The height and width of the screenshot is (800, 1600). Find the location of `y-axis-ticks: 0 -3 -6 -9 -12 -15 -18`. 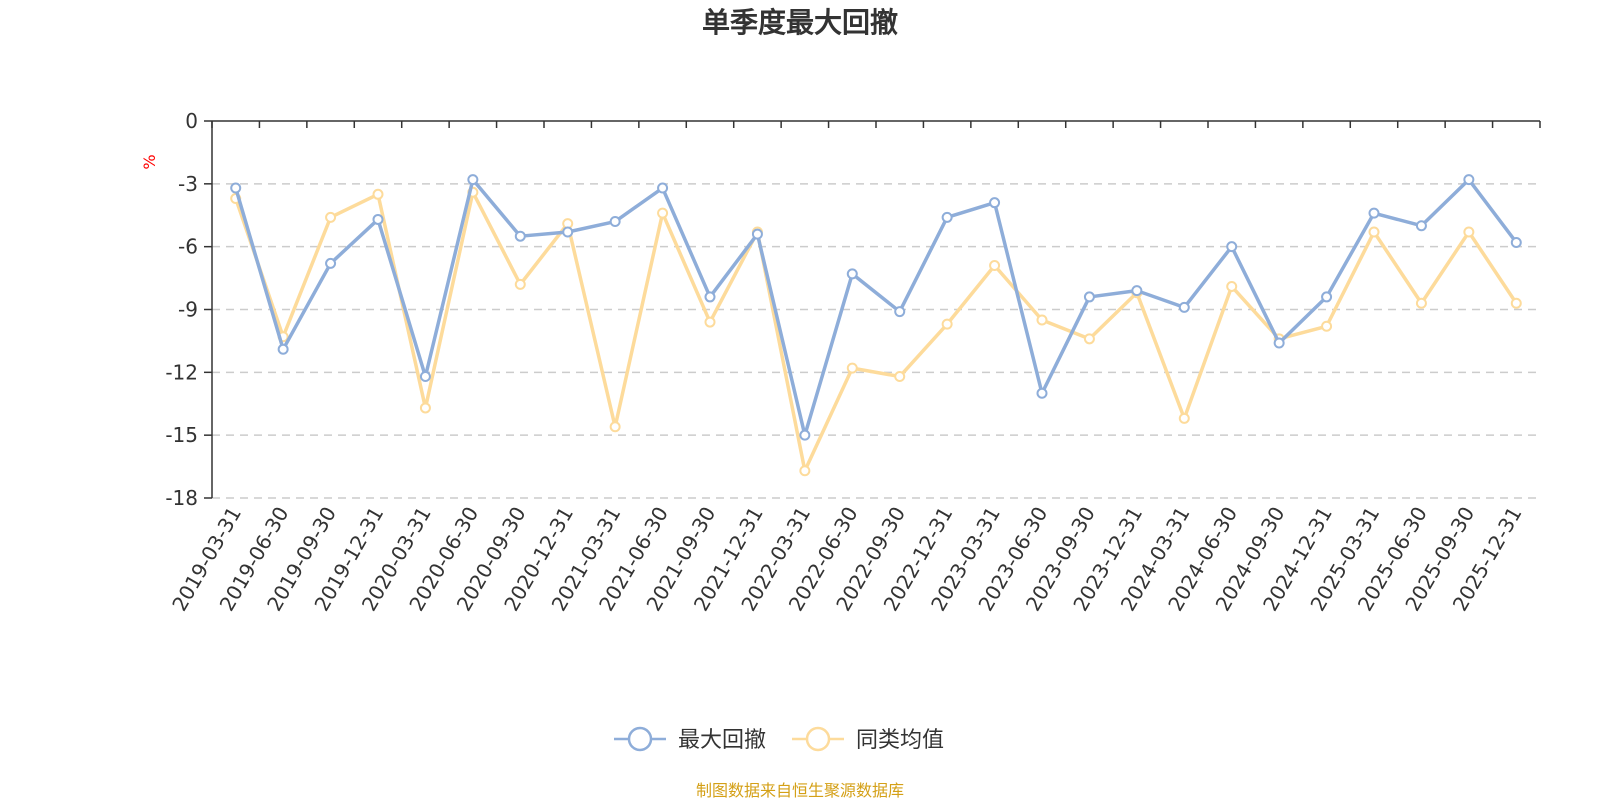

y-axis-ticks: 0 -3 -6 -9 -12 -15 -18 is located at coordinates (188, 309).